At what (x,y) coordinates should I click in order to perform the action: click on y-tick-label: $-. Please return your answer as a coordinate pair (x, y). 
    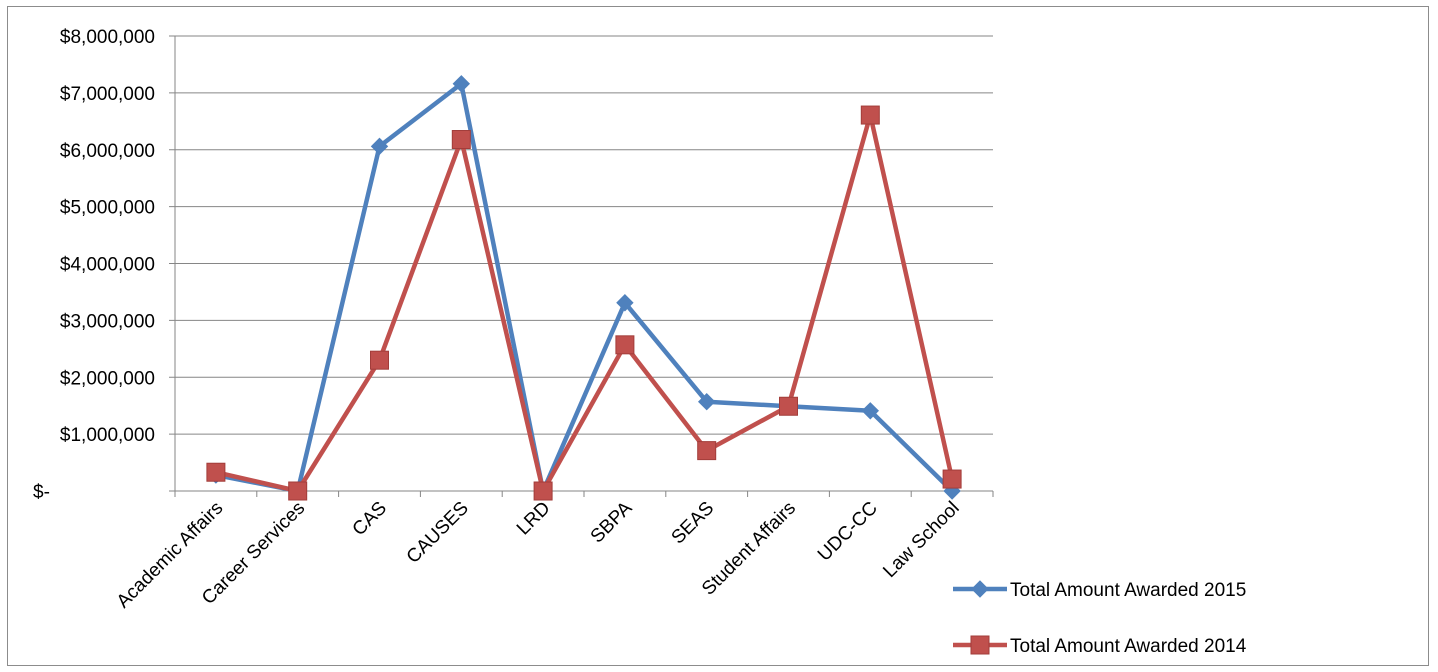
    Looking at the image, I should click on (41, 492).